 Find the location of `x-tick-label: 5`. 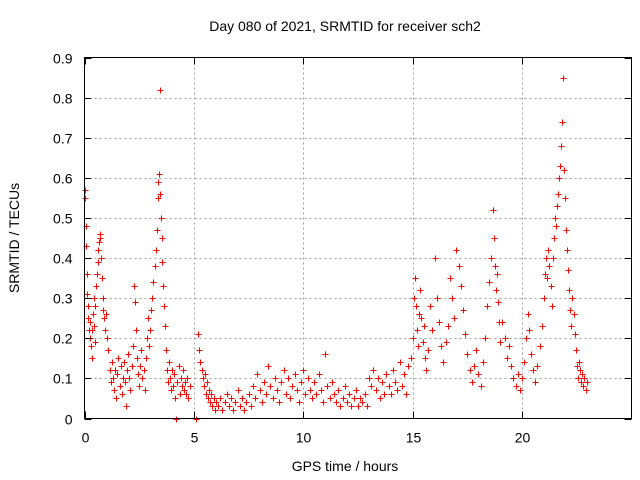

x-tick-label: 5 is located at coordinates (195, 438).